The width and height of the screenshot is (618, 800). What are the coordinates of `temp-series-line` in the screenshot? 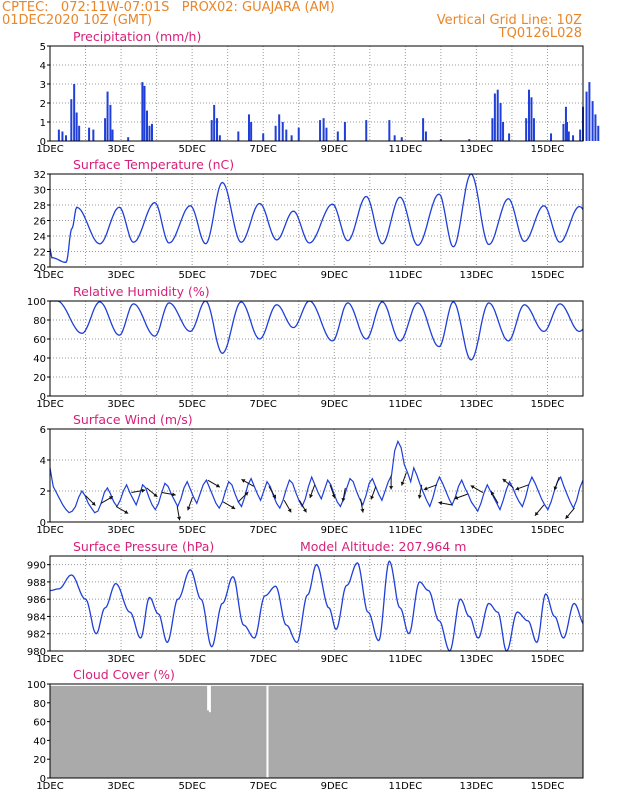 It's located at (316, 218).